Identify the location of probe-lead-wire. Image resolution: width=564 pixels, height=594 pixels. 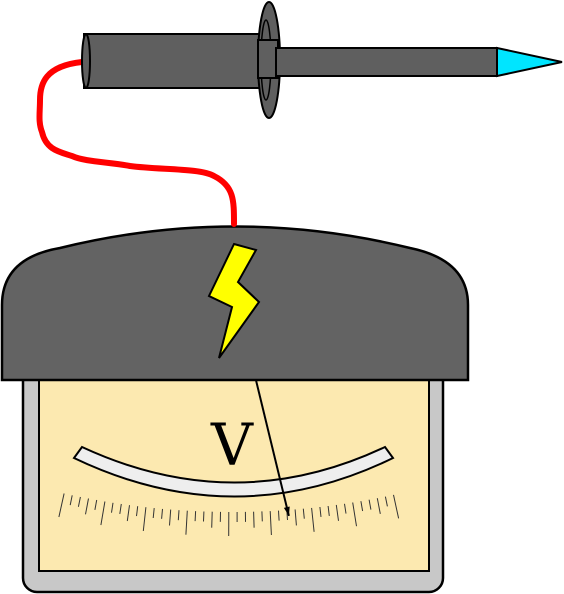
(136, 143).